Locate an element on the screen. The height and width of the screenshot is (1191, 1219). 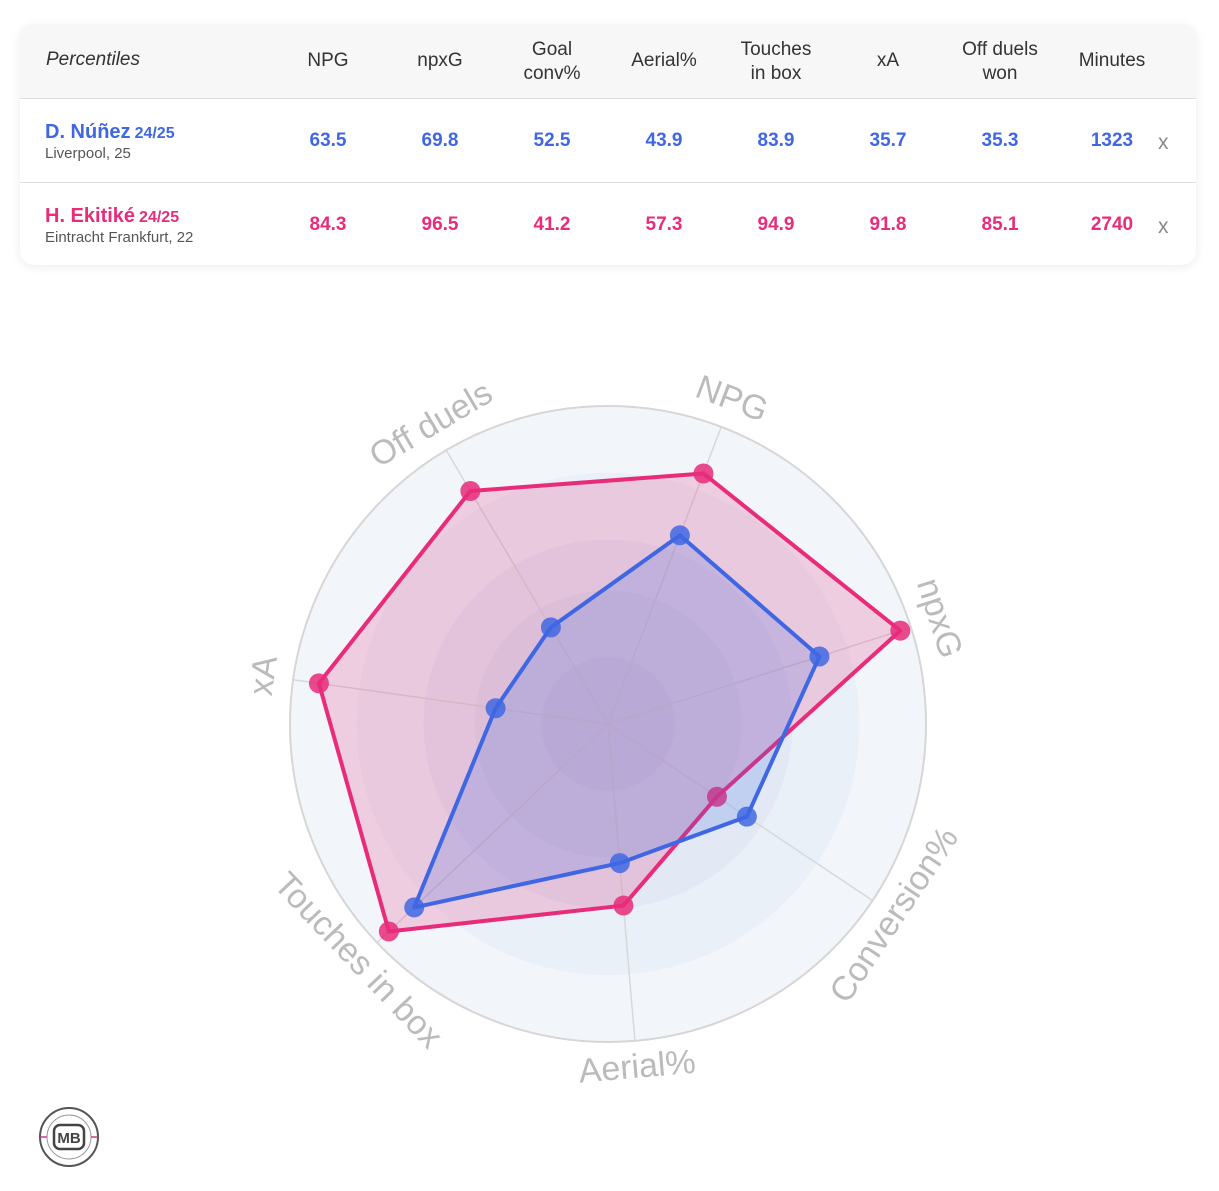
header-percentiles: Percentiles is located at coordinates (93, 59).